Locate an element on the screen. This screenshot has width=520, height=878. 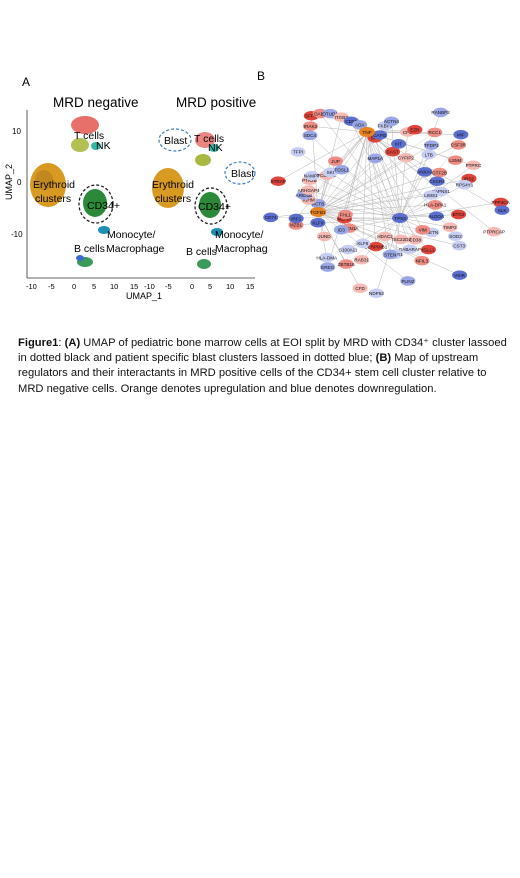
network-node-label: FHL1 is located at coordinates (346, 214).